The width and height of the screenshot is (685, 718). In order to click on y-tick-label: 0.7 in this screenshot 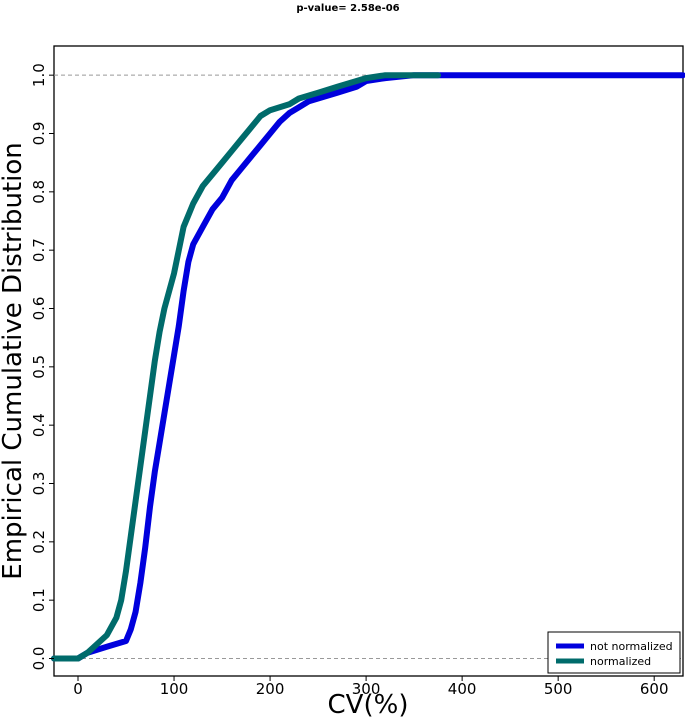, I will do `click(39, 250)`.